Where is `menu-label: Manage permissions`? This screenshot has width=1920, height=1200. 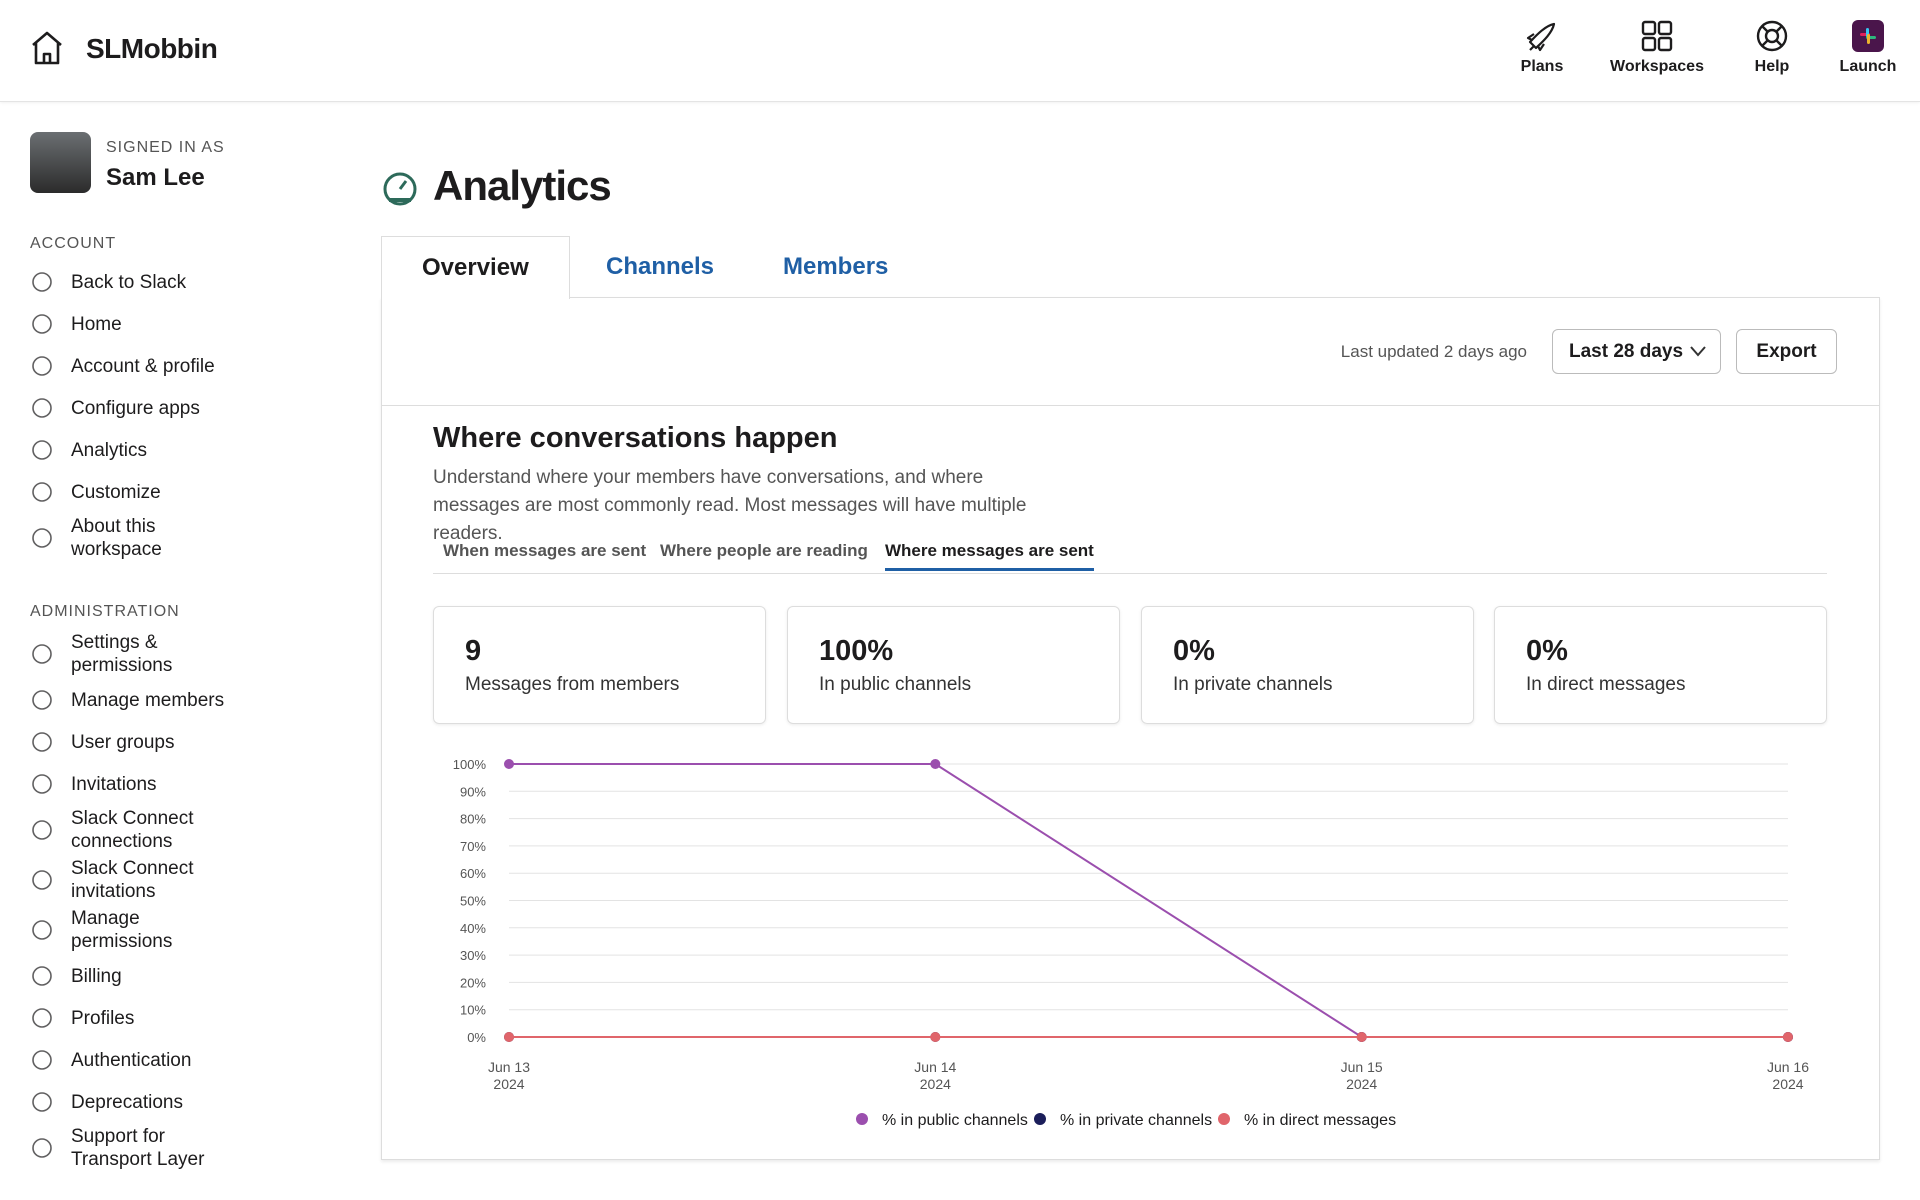
menu-label: Manage permissions is located at coordinates (122, 930).